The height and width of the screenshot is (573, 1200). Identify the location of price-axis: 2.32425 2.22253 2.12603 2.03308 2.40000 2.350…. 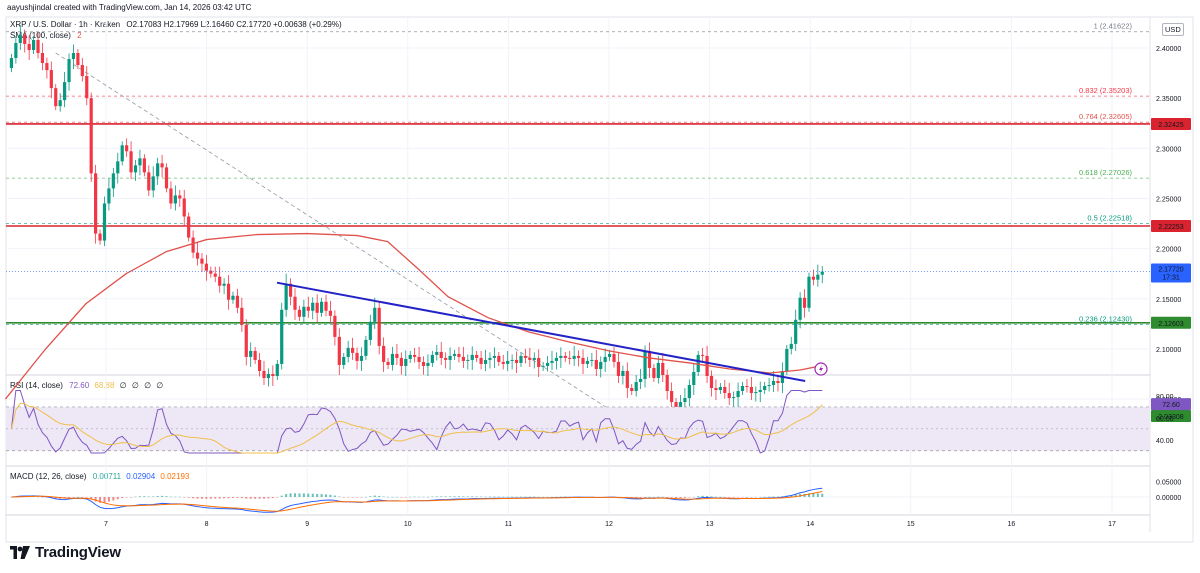
(1171, 274).